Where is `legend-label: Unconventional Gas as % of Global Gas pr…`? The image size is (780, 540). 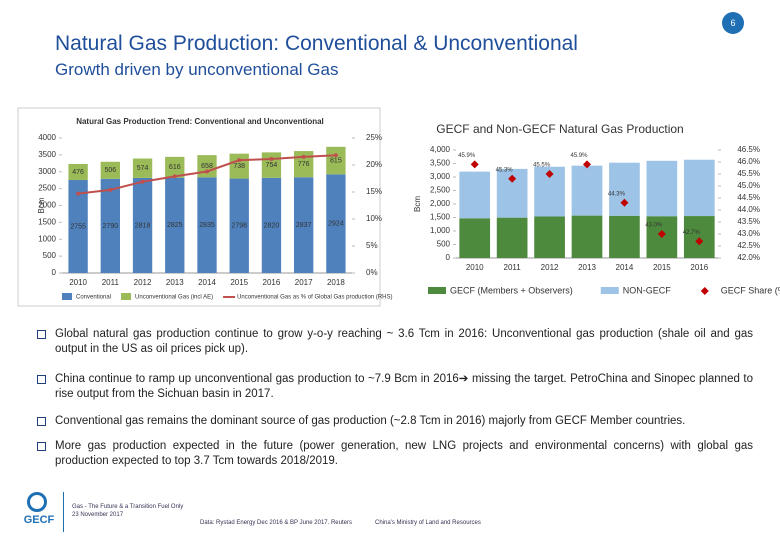 legend-label: Unconventional Gas as % of Global Gas pr… is located at coordinates (314, 298).